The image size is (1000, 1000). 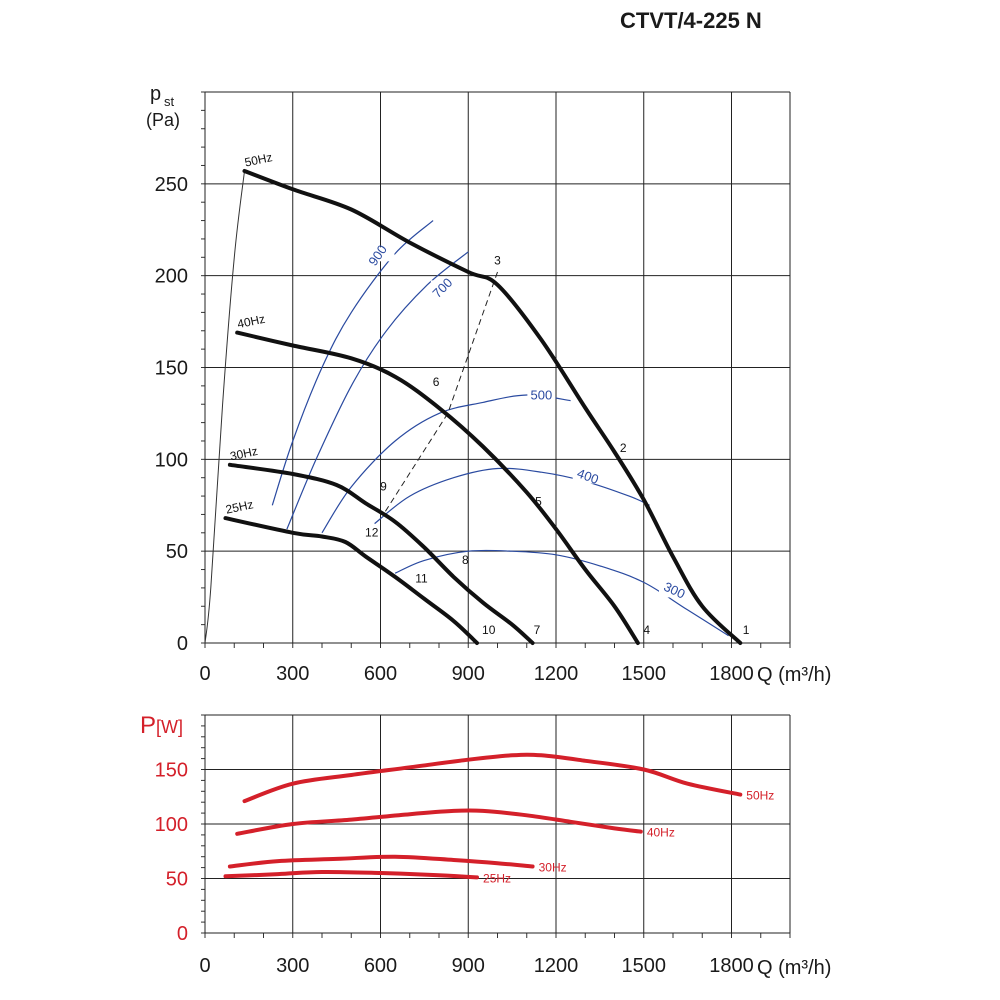 What do you see at coordinates (497, 261) in the screenshot?
I see `point-label-3: 3` at bounding box center [497, 261].